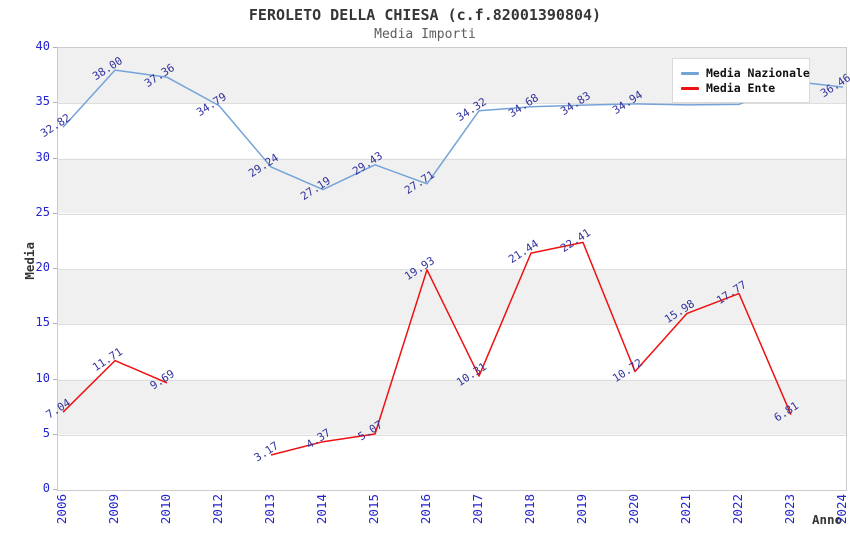 The image size is (850, 550). Describe the element at coordinates (758, 73) in the screenshot. I see `legend-label: Media Nazionale` at that location.